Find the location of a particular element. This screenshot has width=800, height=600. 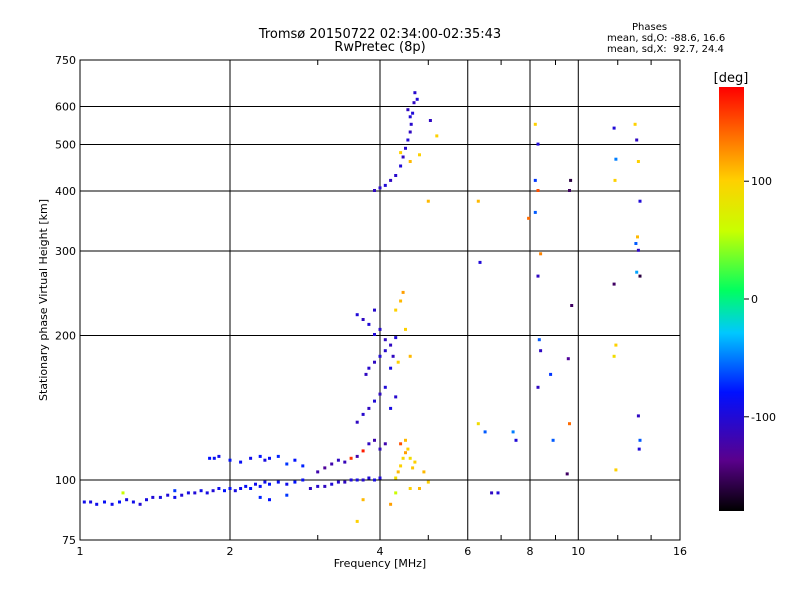

y-axis-label: Stationary phase Virtual Height [km] is located at coordinates (43, 300).